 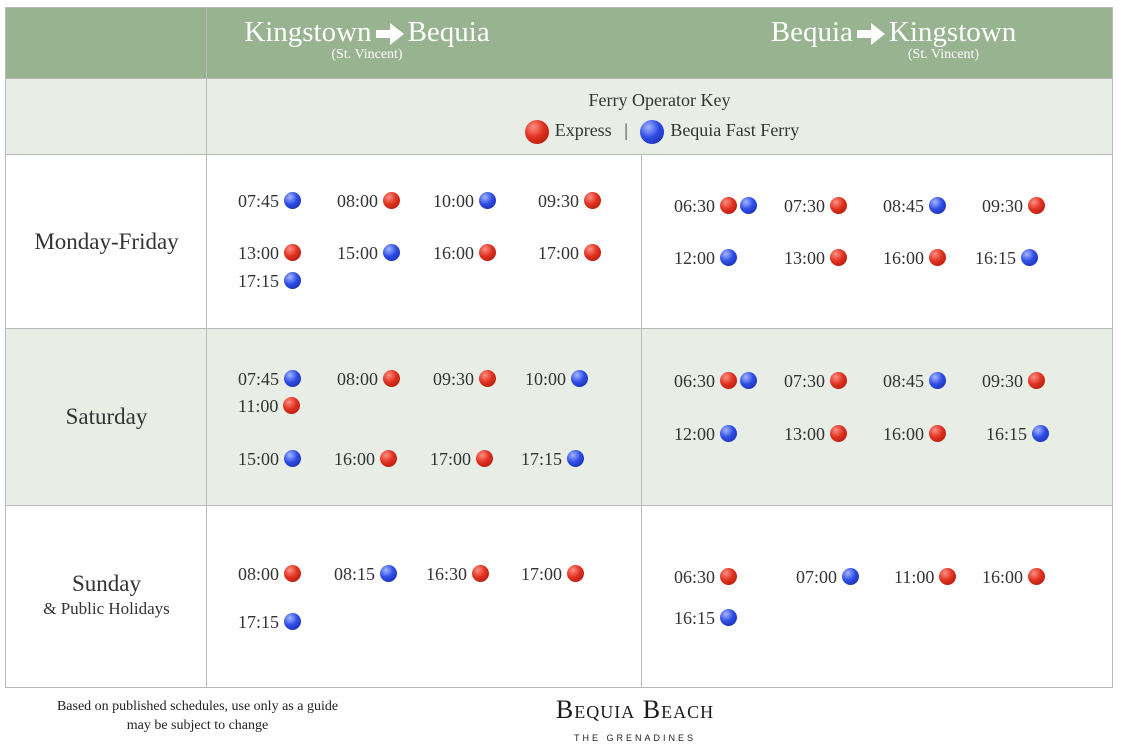 What do you see at coordinates (448, 32) in the screenshot?
I see `route-to: Bequia` at bounding box center [448, 32].